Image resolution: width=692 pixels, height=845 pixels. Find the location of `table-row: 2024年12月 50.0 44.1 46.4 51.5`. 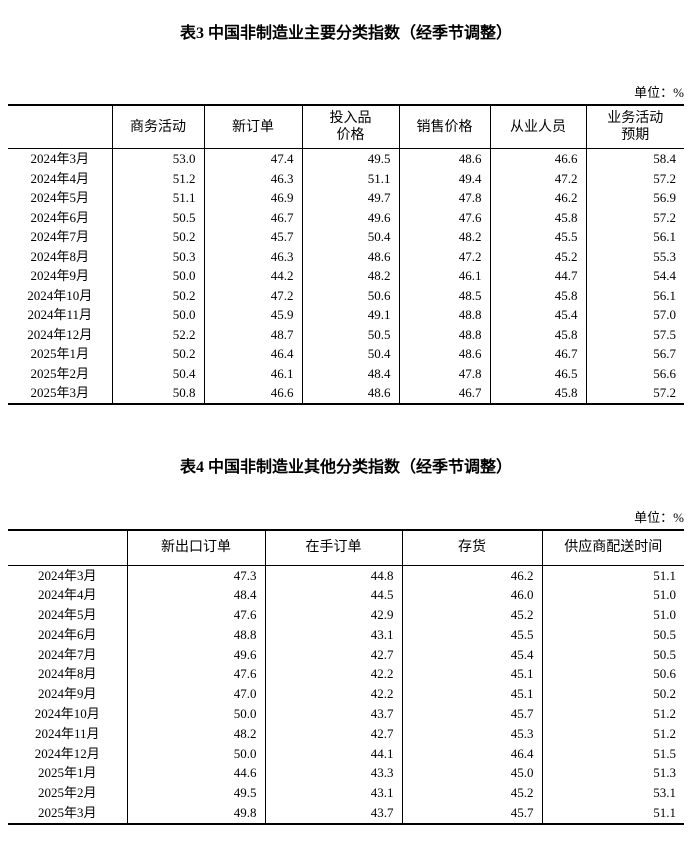

table-row: 2024年12月 50.0 44.1 46.4 51.5 is located at coordinates (346, 753).